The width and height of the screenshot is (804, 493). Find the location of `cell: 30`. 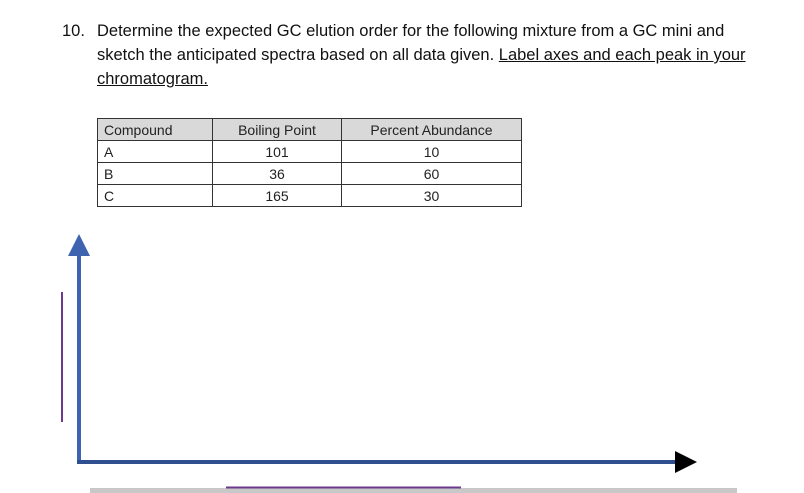

cell: 30 is located at coordinates (431, 195).